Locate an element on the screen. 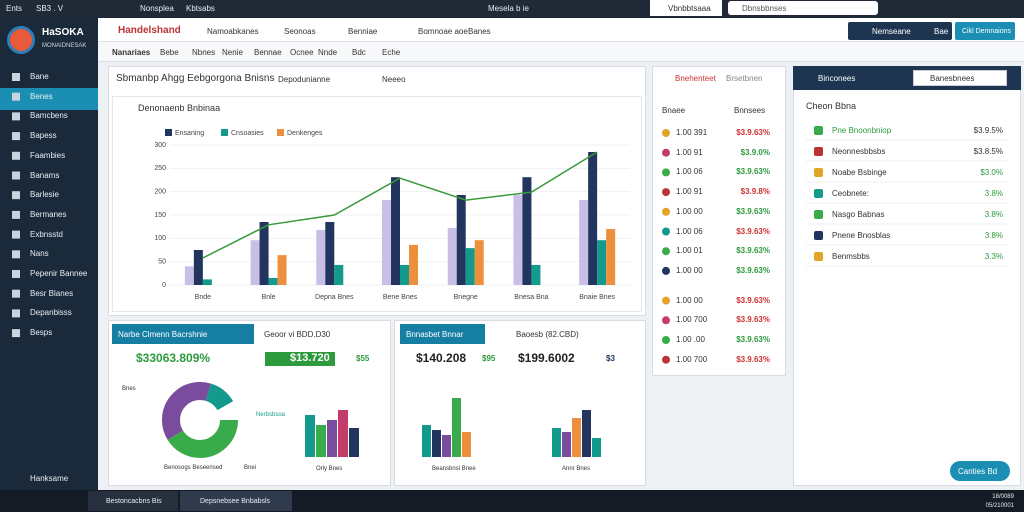 The height and width of the screenshot is (512, 1024). nav-item: Seonoas is located at coordinates (300, 31).